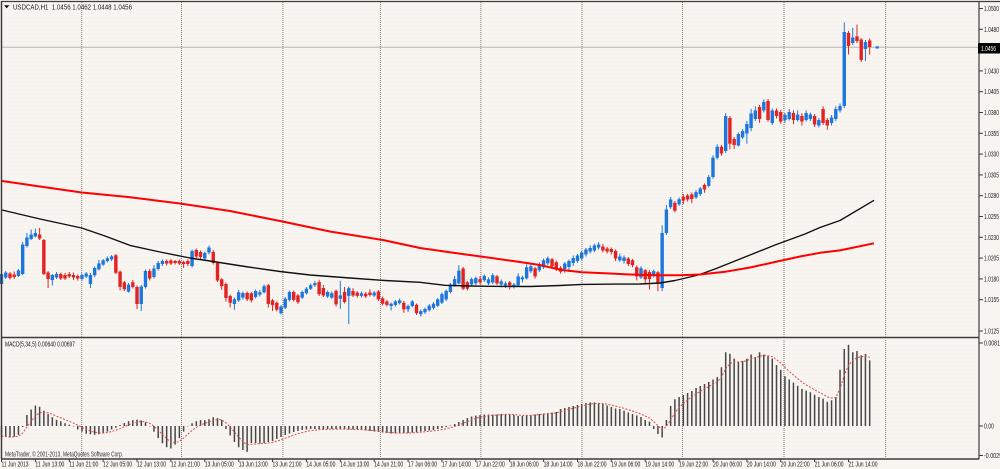  I want to click on svg-text: MACD(5,34,5) 0.00640 0.00697, so click(40, 345).